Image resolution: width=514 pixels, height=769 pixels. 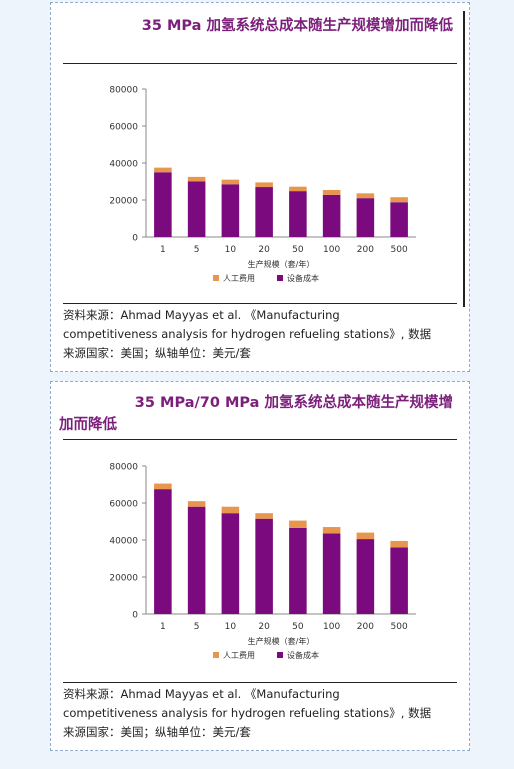 I want to click on chart-title-line: 加而降低, so click(x=88, y=425).